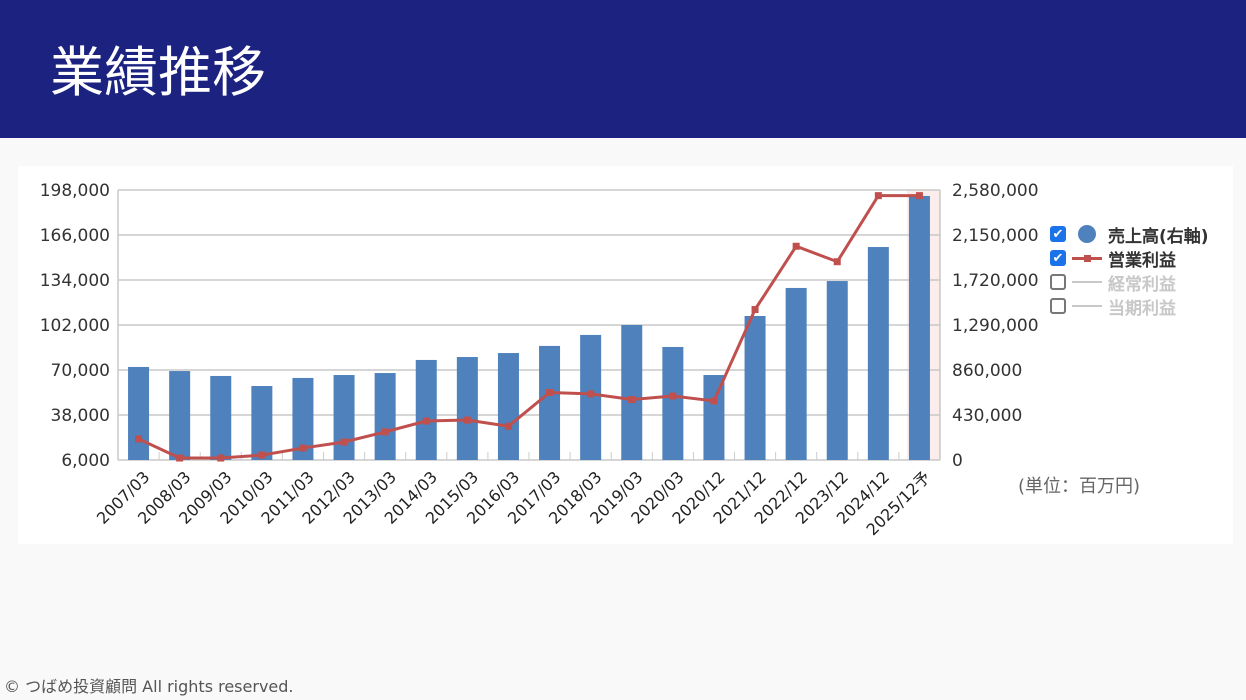 The height and width of the screenshot is (700, 1246). I want to click on legend-label: 営業利益, so click(1142, 260).